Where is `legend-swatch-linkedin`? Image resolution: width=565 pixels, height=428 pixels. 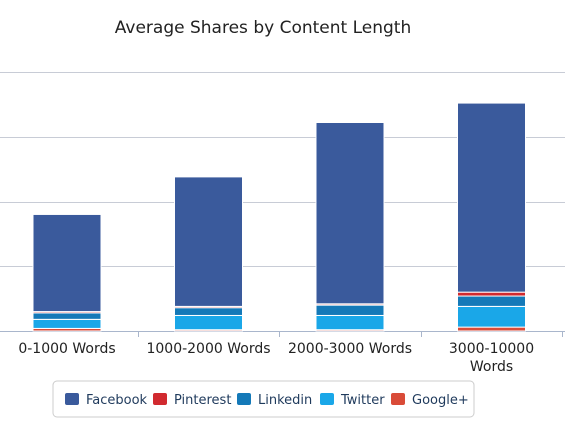 legend-swatch-linkedin is located at coordinates (244, 399).